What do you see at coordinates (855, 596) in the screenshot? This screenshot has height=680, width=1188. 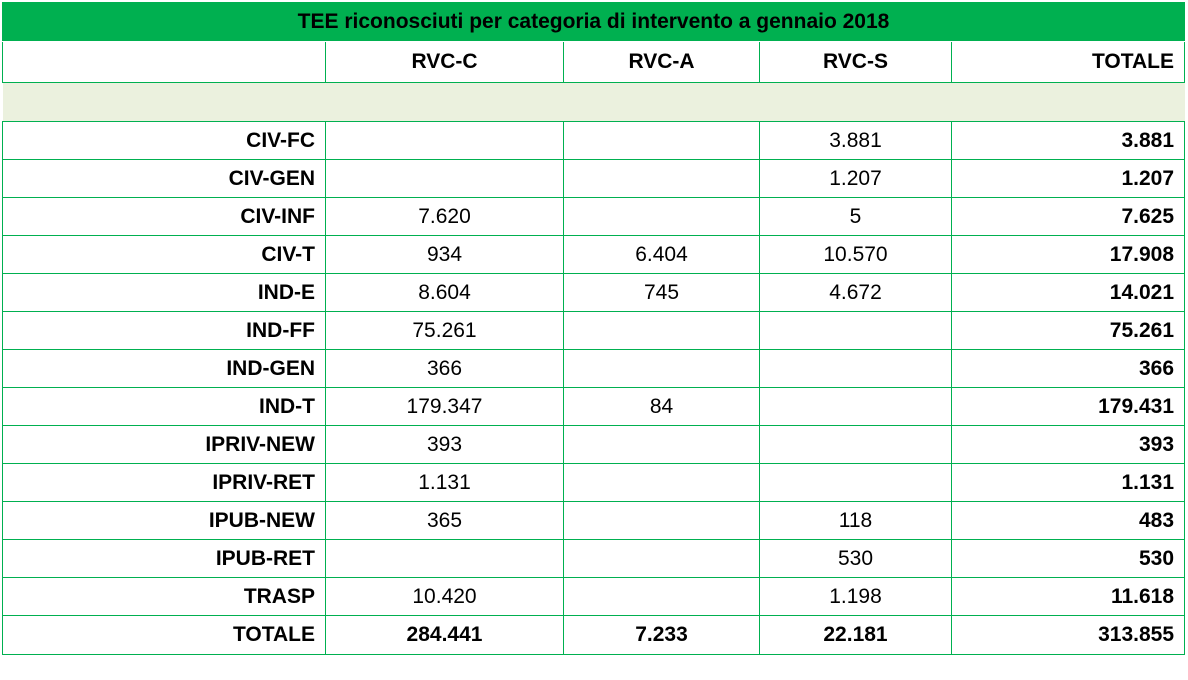 I see `cell-rvc-s: 1.198` at bounding box center [855, 596].